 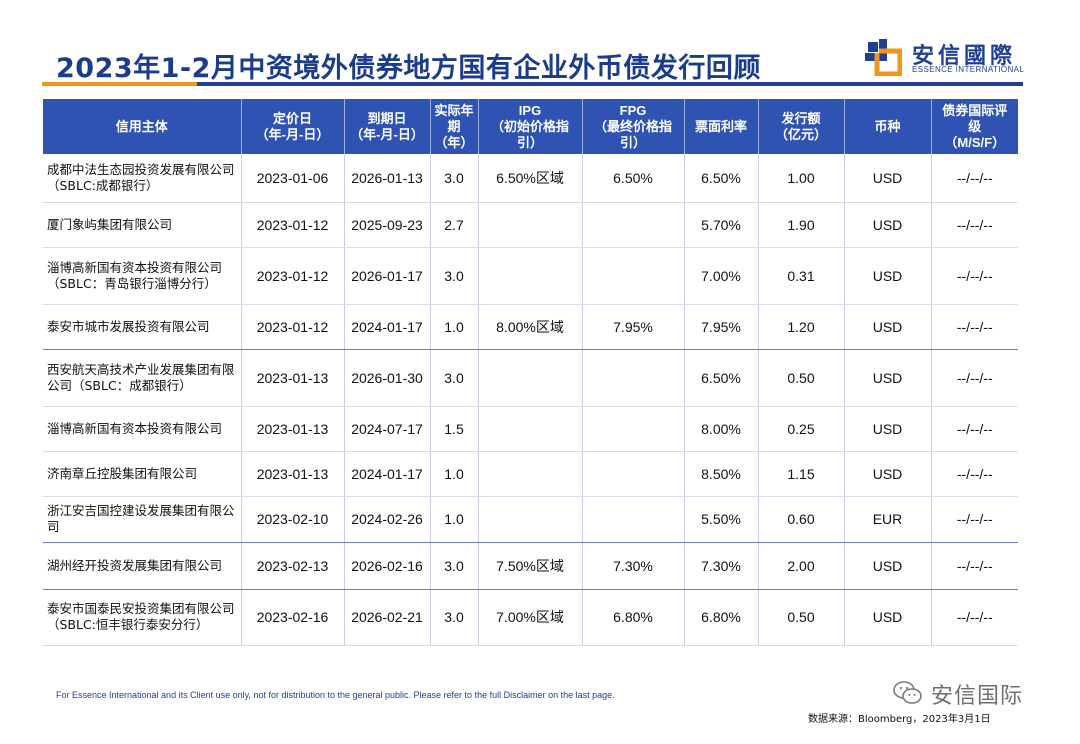 I want to click on cell-tenor: 1.5, so click(x=454, y=429).